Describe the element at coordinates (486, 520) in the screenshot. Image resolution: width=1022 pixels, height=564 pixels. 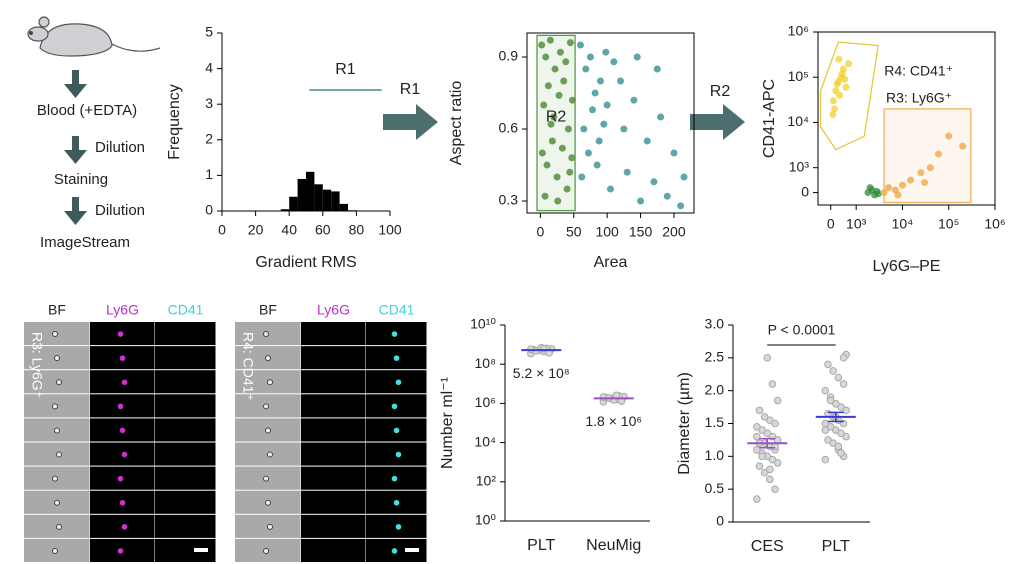
I see `y-tick-label: 10⁰` at that location.